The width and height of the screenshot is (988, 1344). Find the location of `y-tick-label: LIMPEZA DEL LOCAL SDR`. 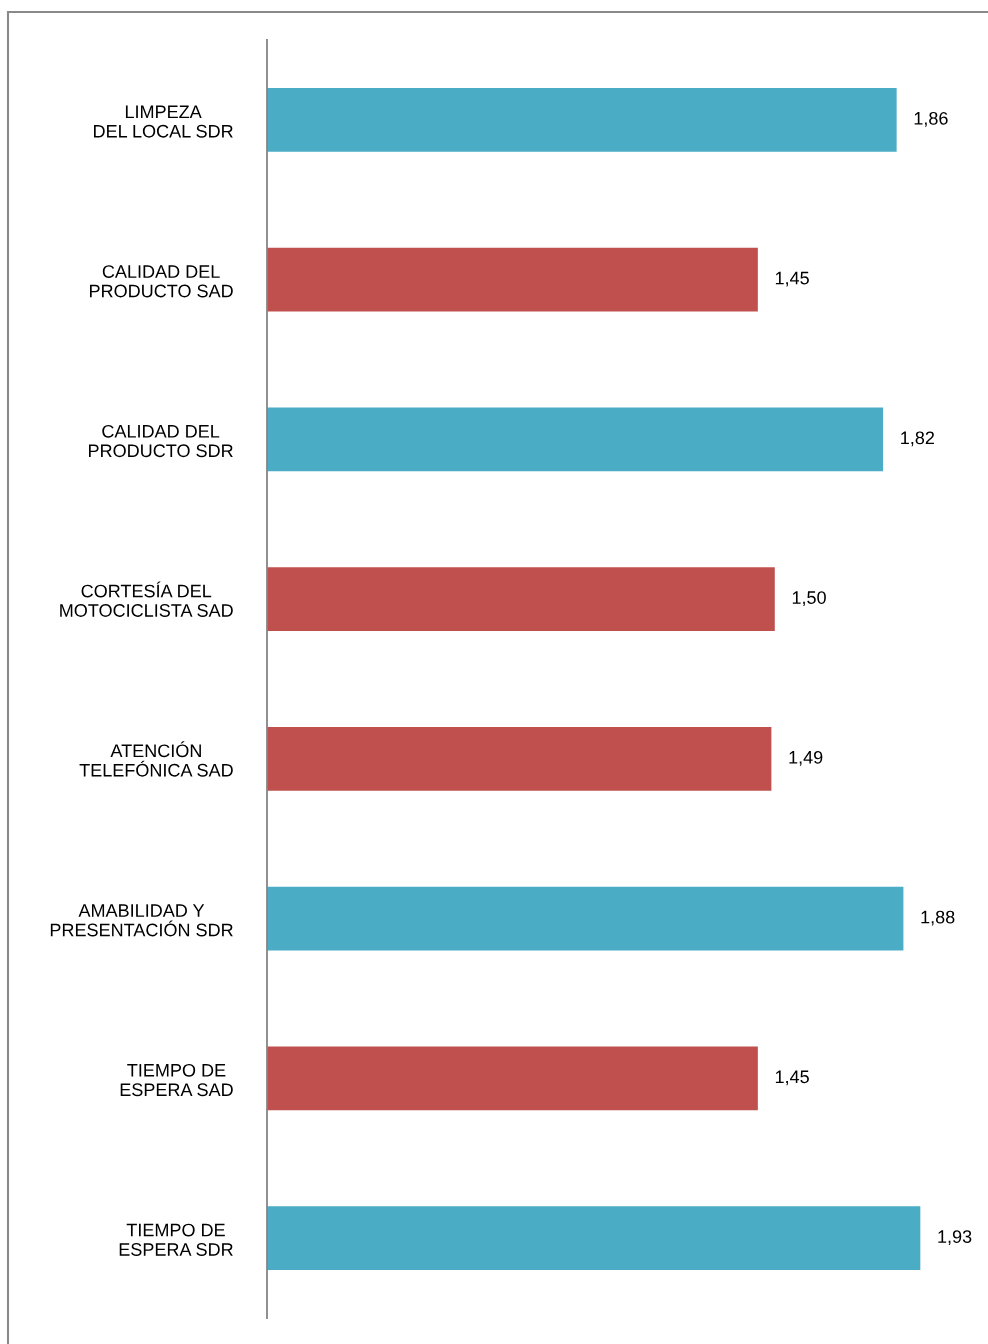

y-tick-label: LIMPEZA DEL LOCAL SDR is located at coordinates (163, 121).